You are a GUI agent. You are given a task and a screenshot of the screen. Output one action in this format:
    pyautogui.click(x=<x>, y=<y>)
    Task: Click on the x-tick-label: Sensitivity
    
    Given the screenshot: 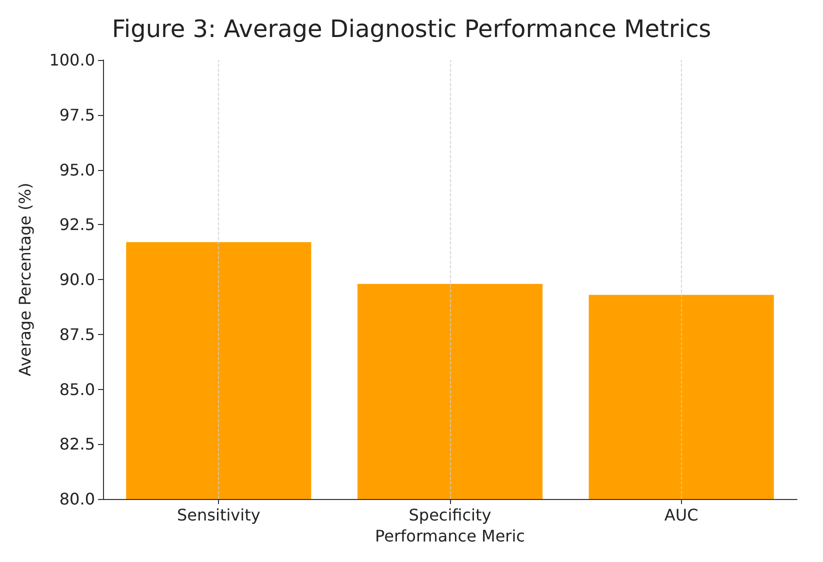 What is the action you would take?
    pyautogui.click(x=218, y=515)
    